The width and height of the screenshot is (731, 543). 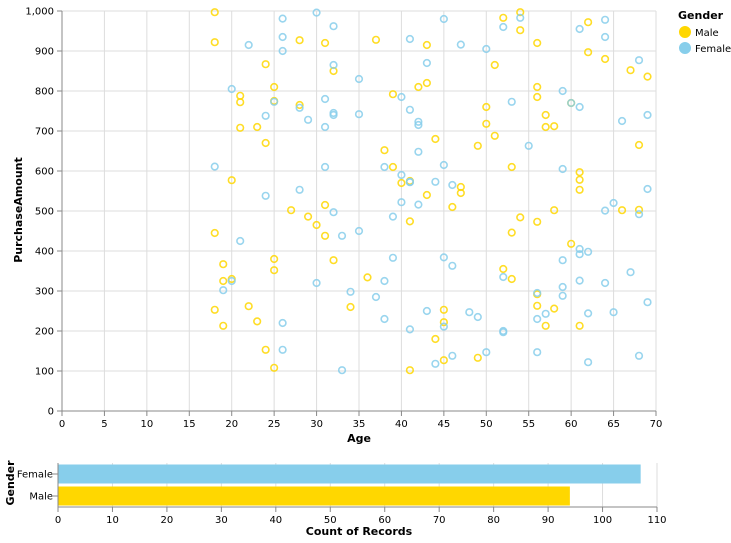 I want to click on bar-category-labels: Female Male, so click(x=35, y=486).